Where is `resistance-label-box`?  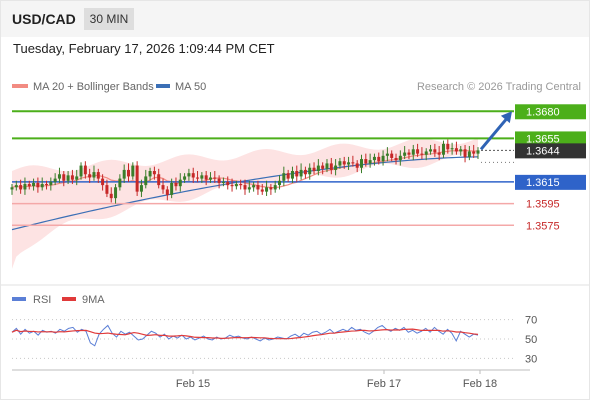 resistance-label-box is located at coordinates (550, 139).